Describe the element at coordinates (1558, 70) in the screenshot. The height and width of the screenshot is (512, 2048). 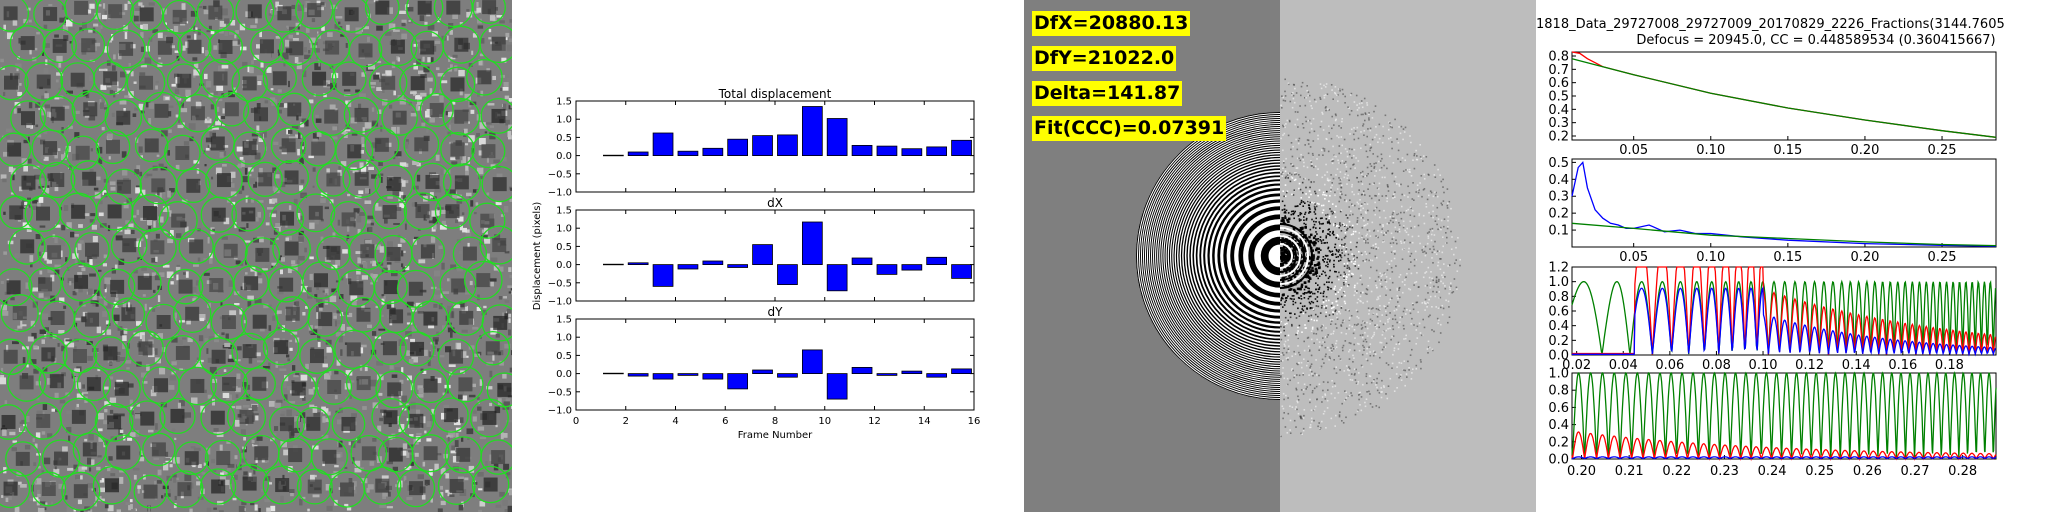
I see `y-tick-label: 0.7` at that location.